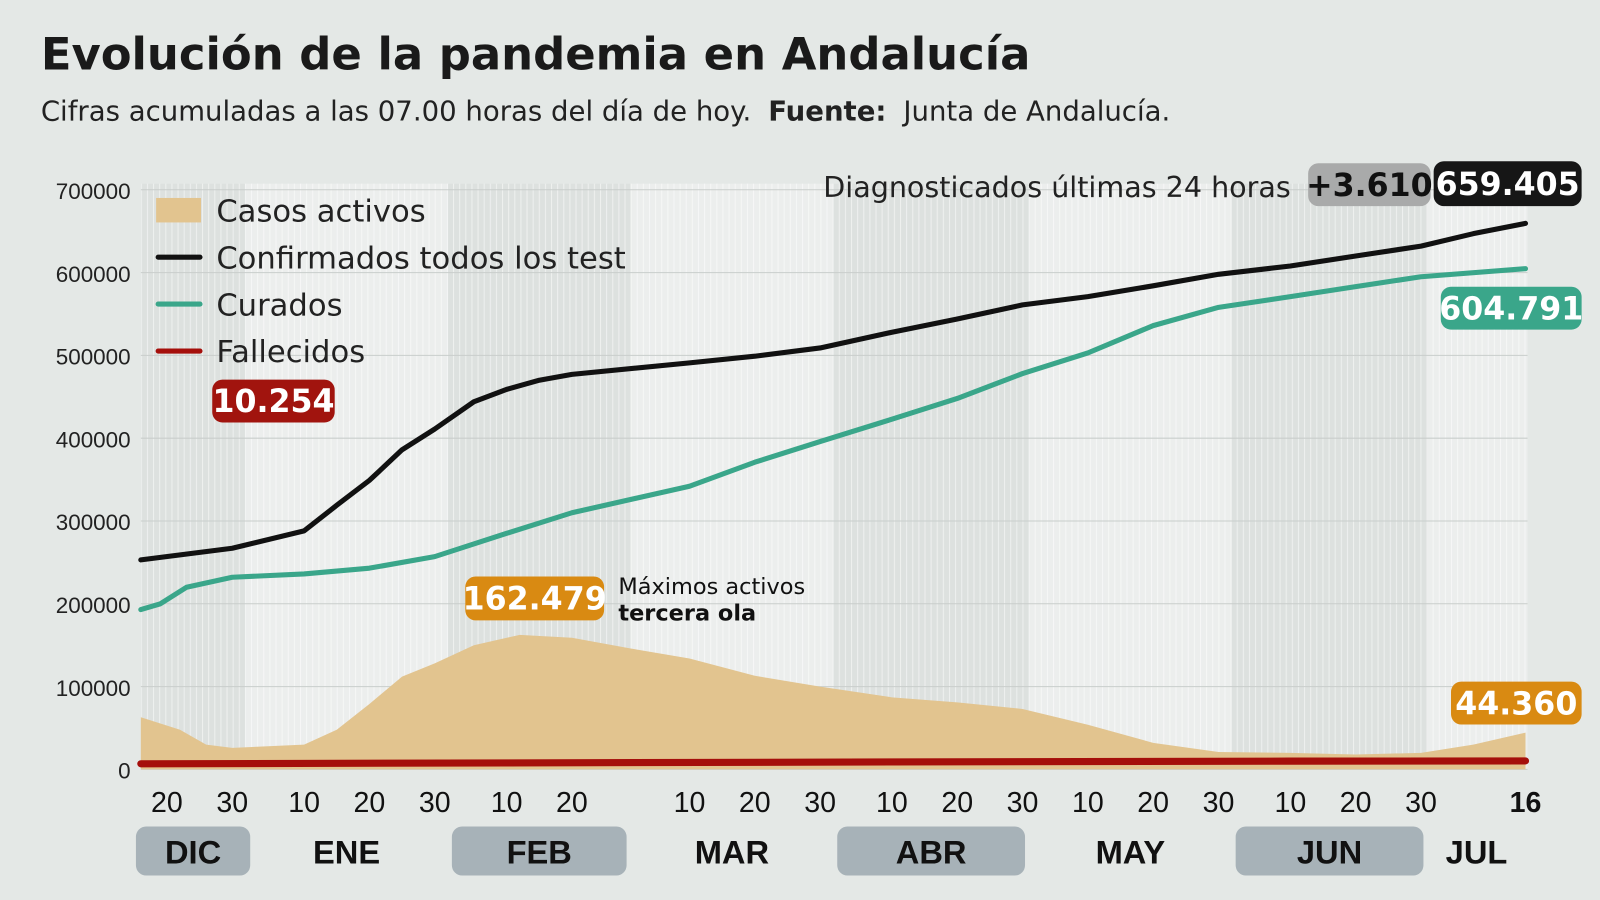 The width and height of the screenshot is (1600, 900). I want to click on series-area-casos-activos, so click(833, 702).